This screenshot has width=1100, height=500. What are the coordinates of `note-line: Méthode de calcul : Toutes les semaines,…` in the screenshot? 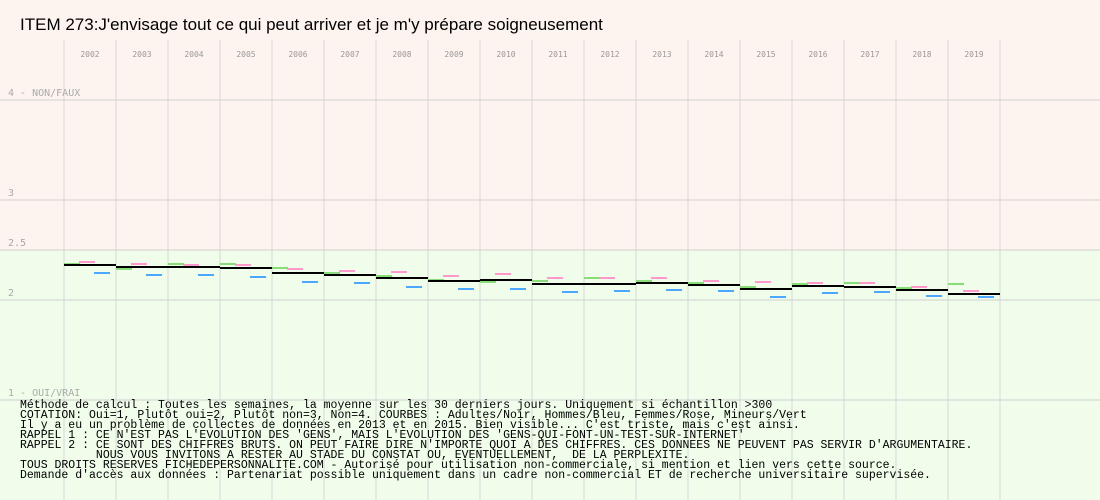 It's located at (396, 405).